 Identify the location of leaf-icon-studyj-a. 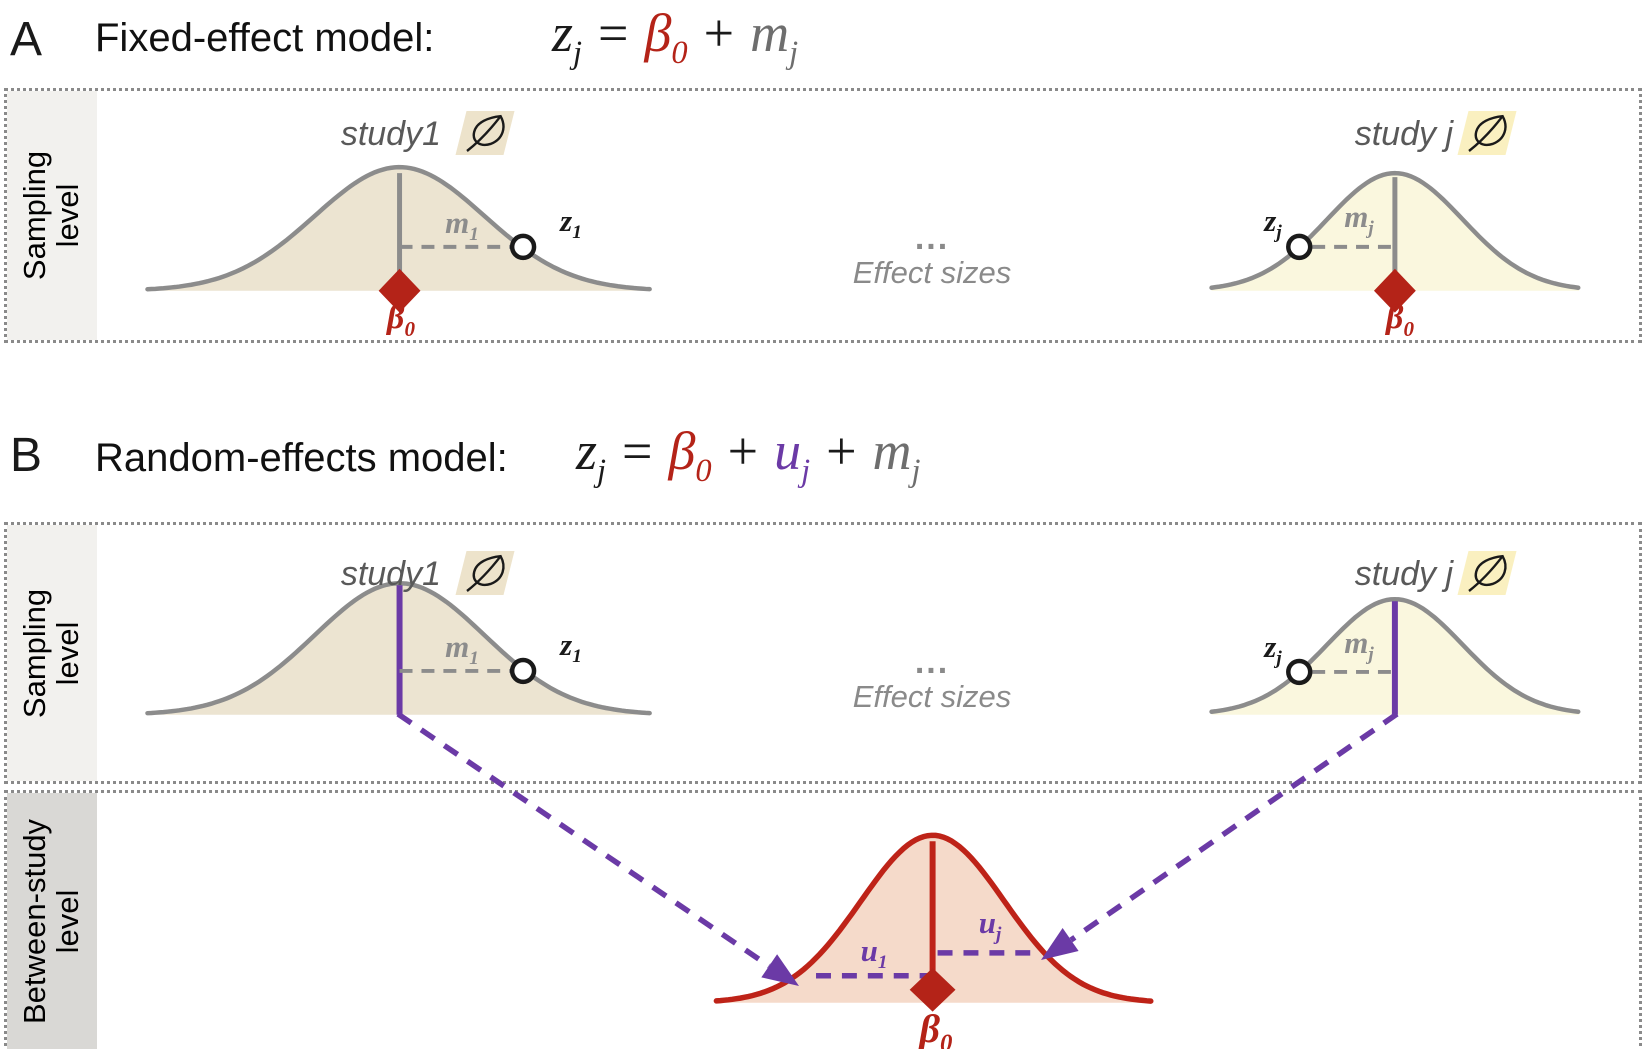
(1487, 133).